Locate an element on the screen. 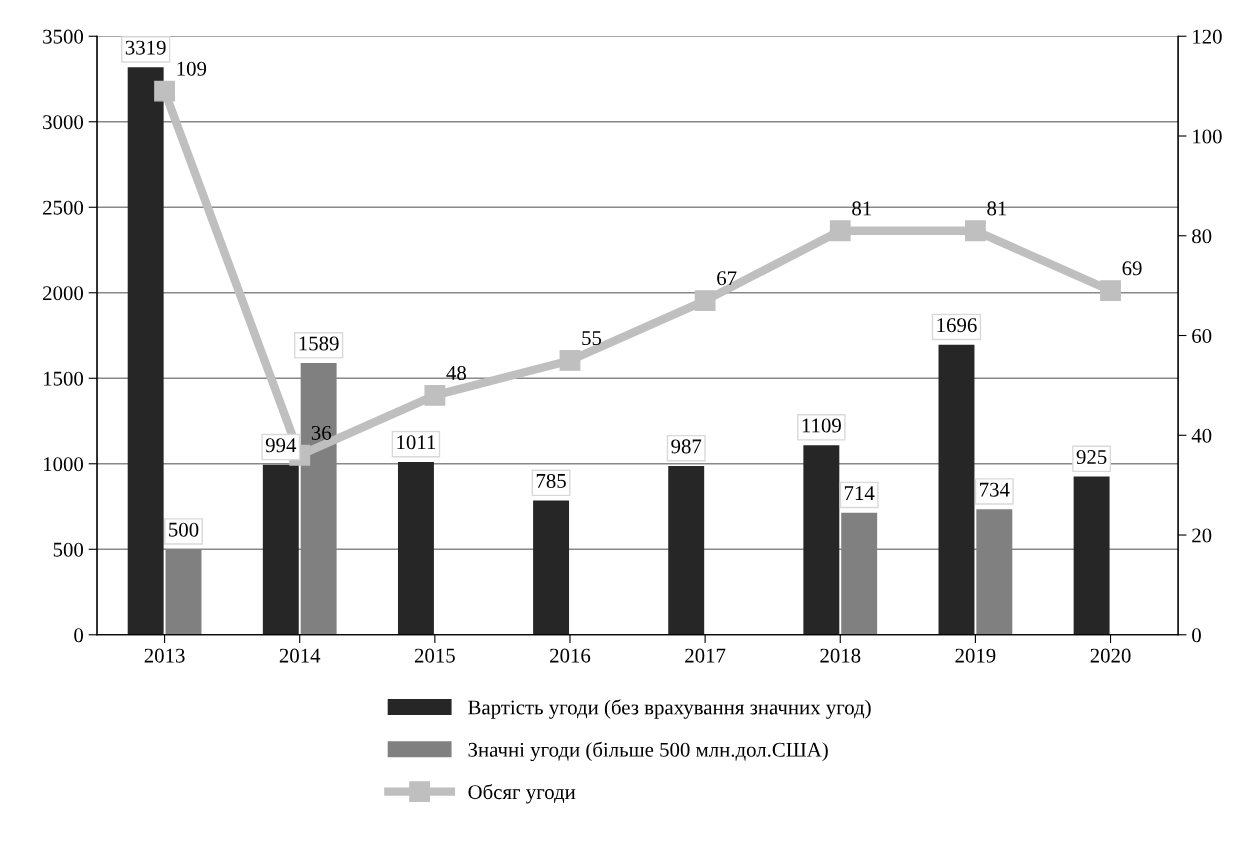  data-label: 48 is located at coordinates (456, 373).